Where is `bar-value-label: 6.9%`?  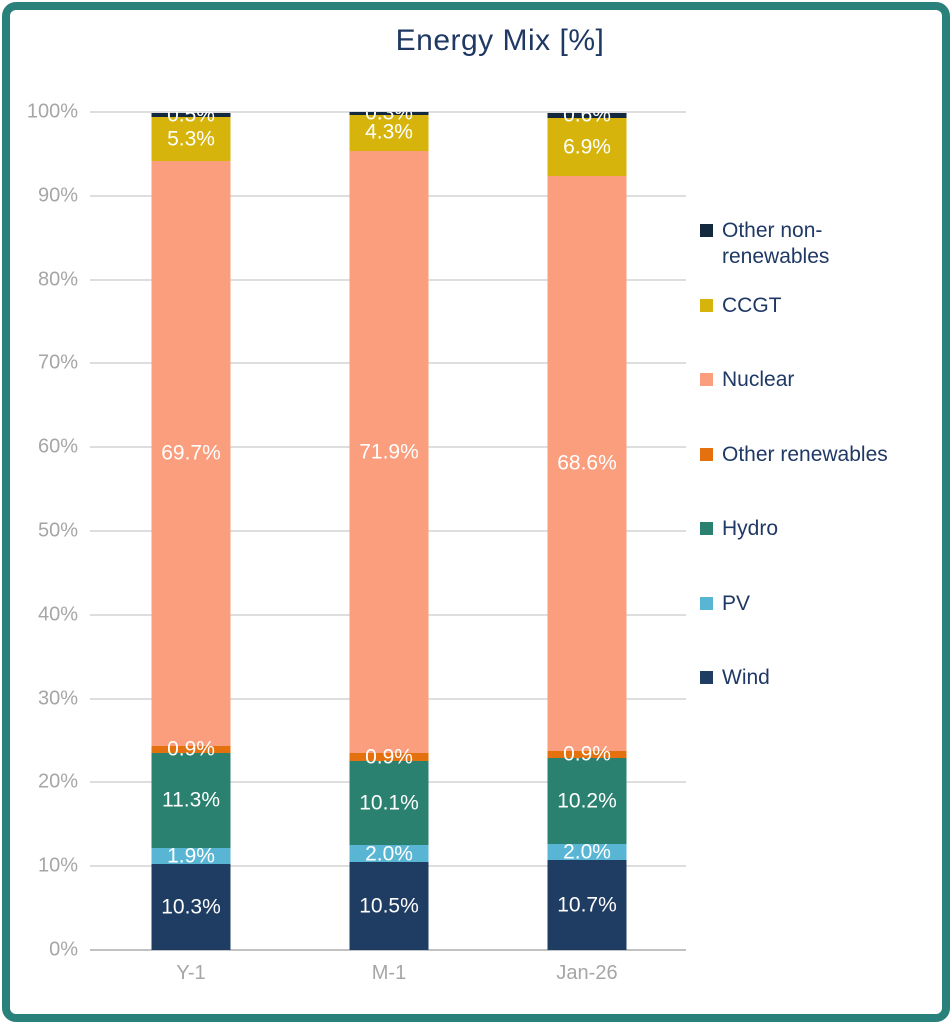
bar-value-label: 6.9% is located at coordinates (587, 147).